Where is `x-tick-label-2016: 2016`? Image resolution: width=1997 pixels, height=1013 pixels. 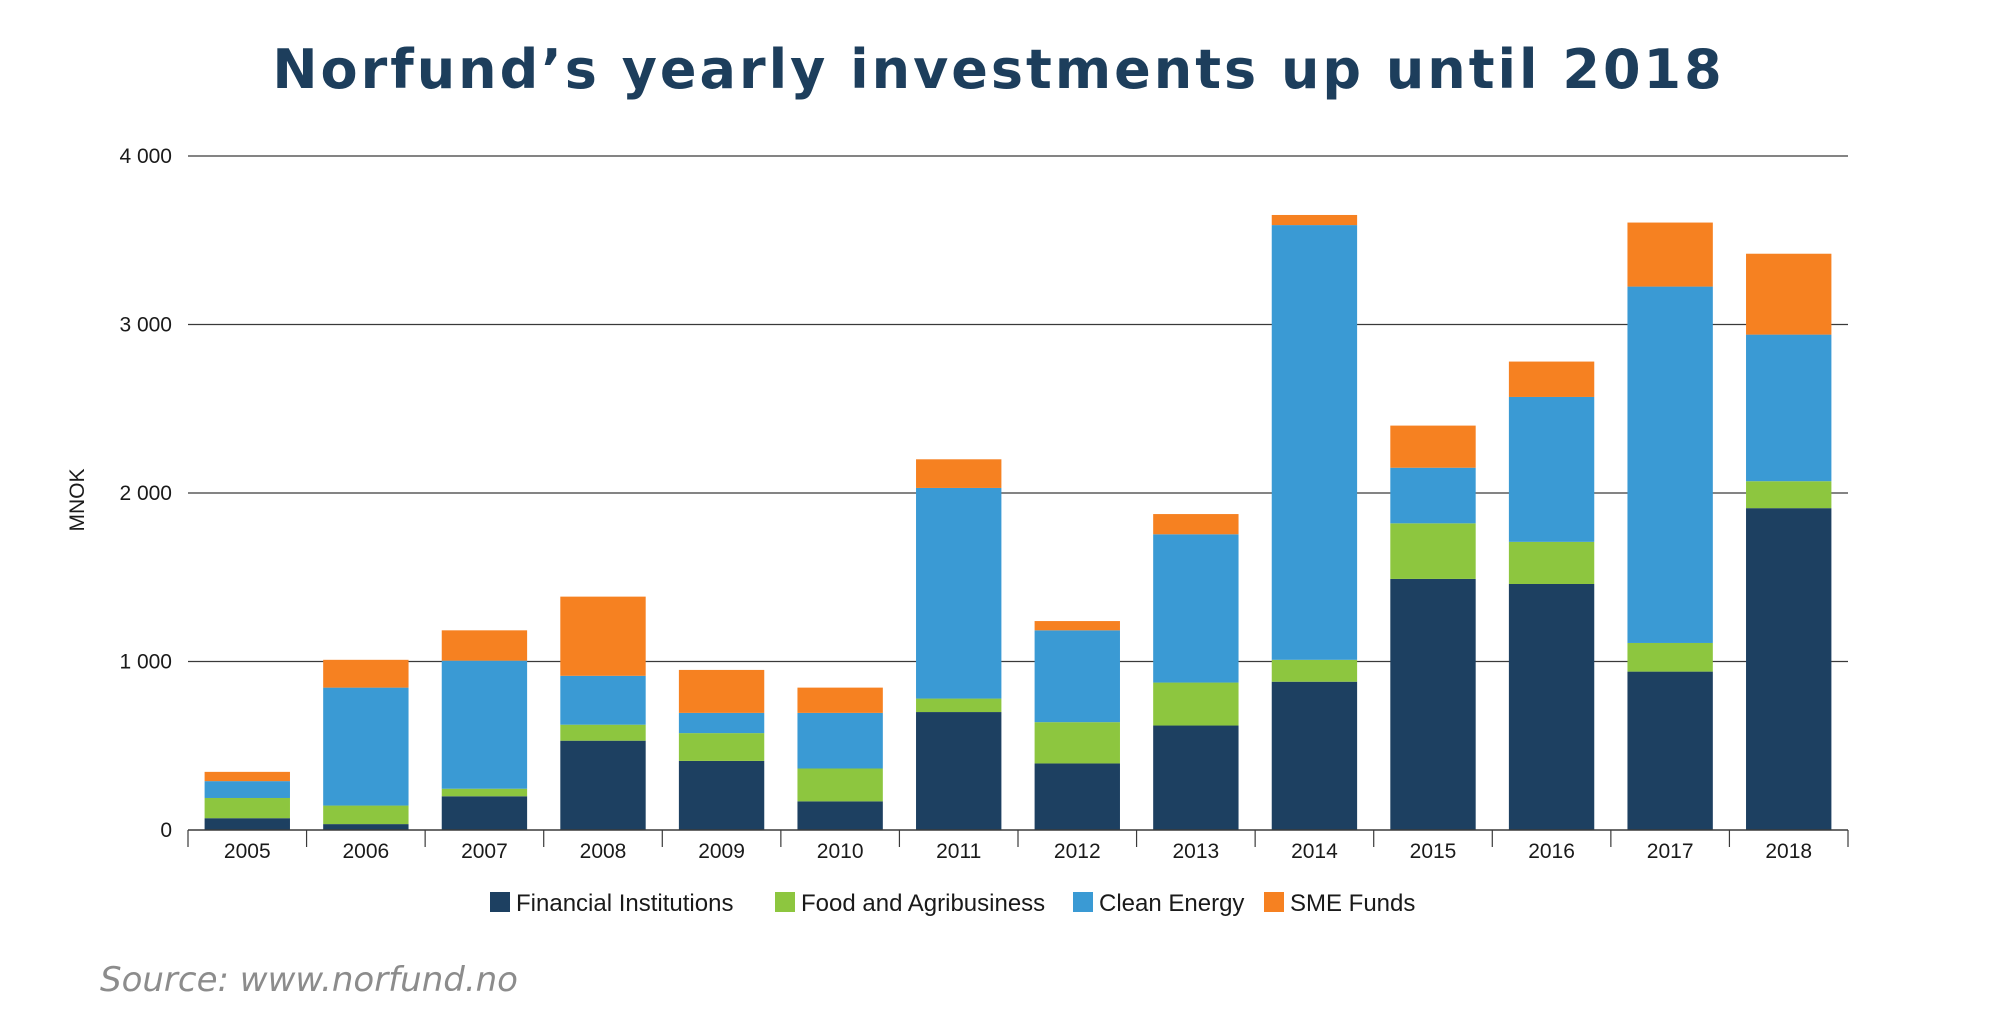
x-tick-label-2016: 2016 is located at coordinates (1551, 851).